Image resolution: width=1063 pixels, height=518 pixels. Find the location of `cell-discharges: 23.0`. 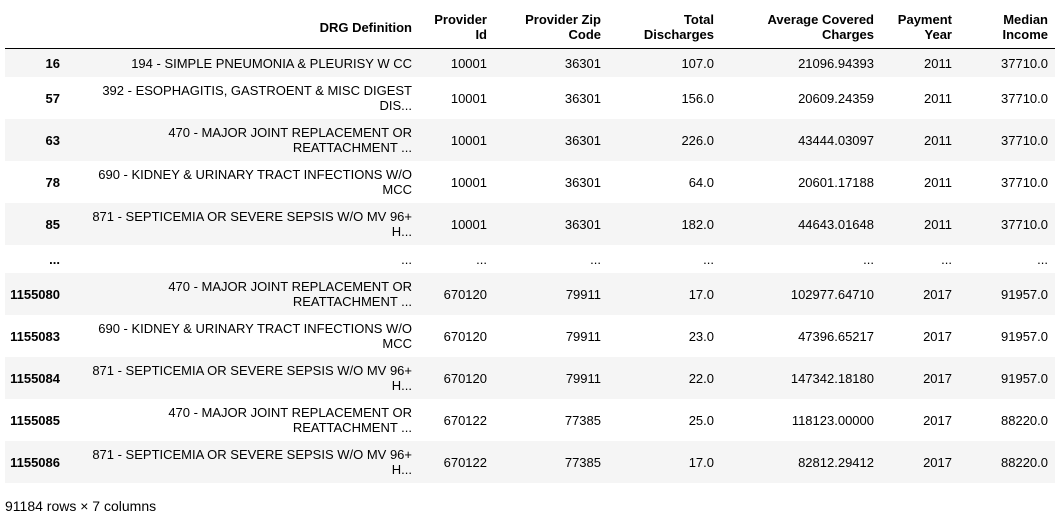

cell-discharges: 23.0 is located at coordinates (701, 336).